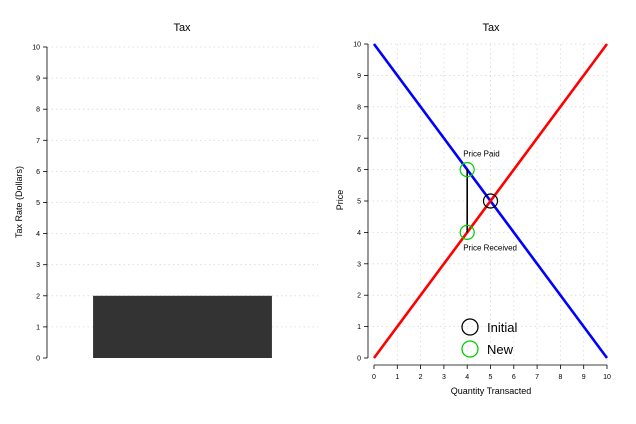 The height and width of the screenshot is (424, 636). Describe the element at coordinates (38, 110) in the screenshot. I see `left-y-tick-label: 8` at that location.